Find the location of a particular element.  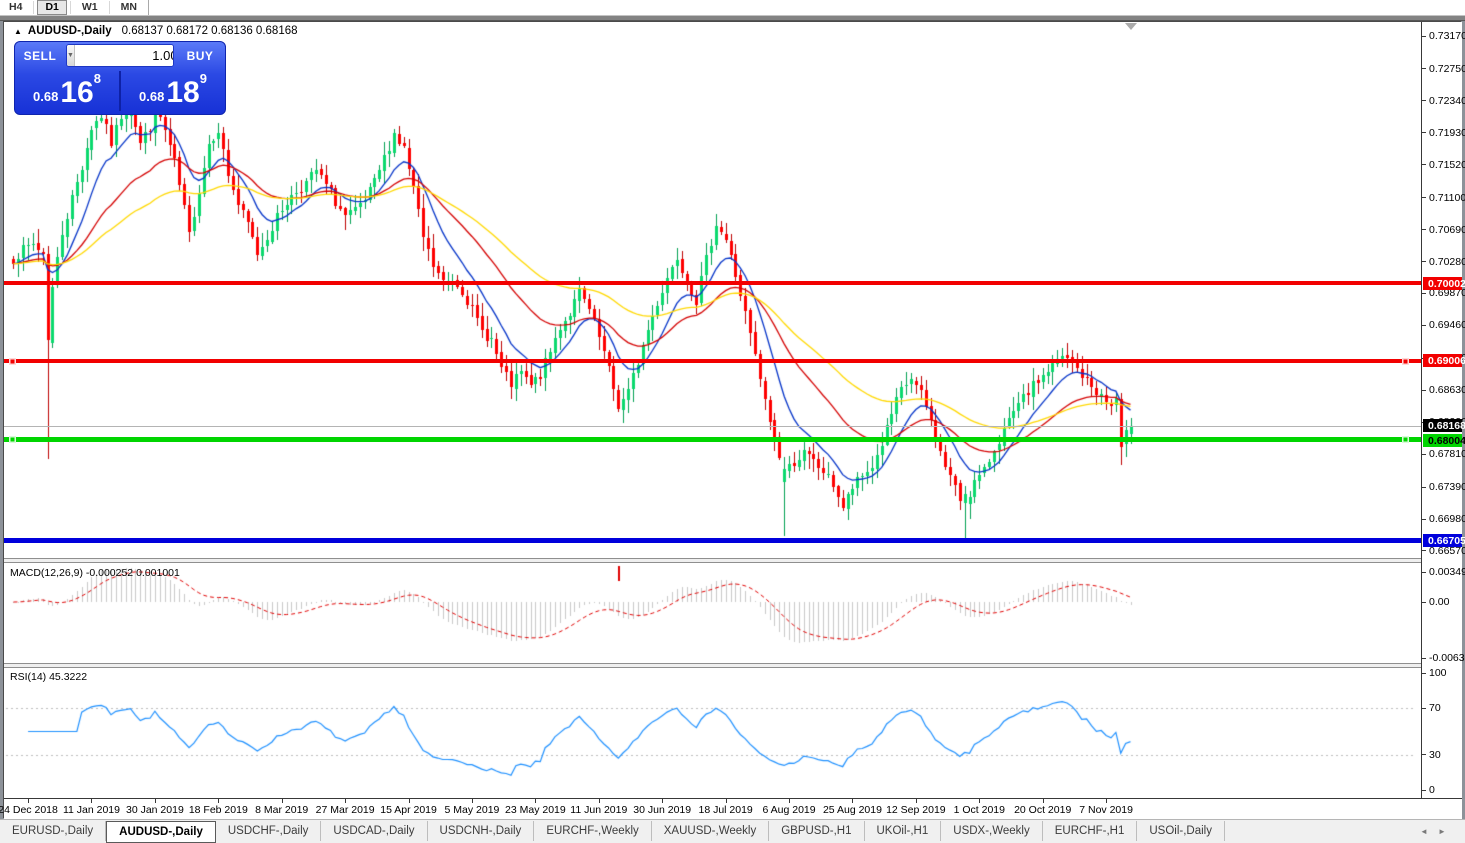

tab-gbpusd-h1: GBPUSD-,H1 is located at coordinates (817, 831).